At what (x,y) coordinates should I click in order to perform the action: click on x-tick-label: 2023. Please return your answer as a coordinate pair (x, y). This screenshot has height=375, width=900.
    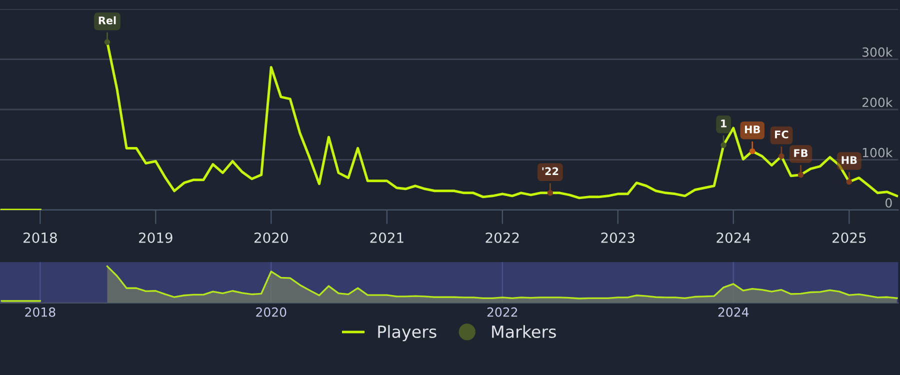
    Looking at the image, I should click on (617, 237).